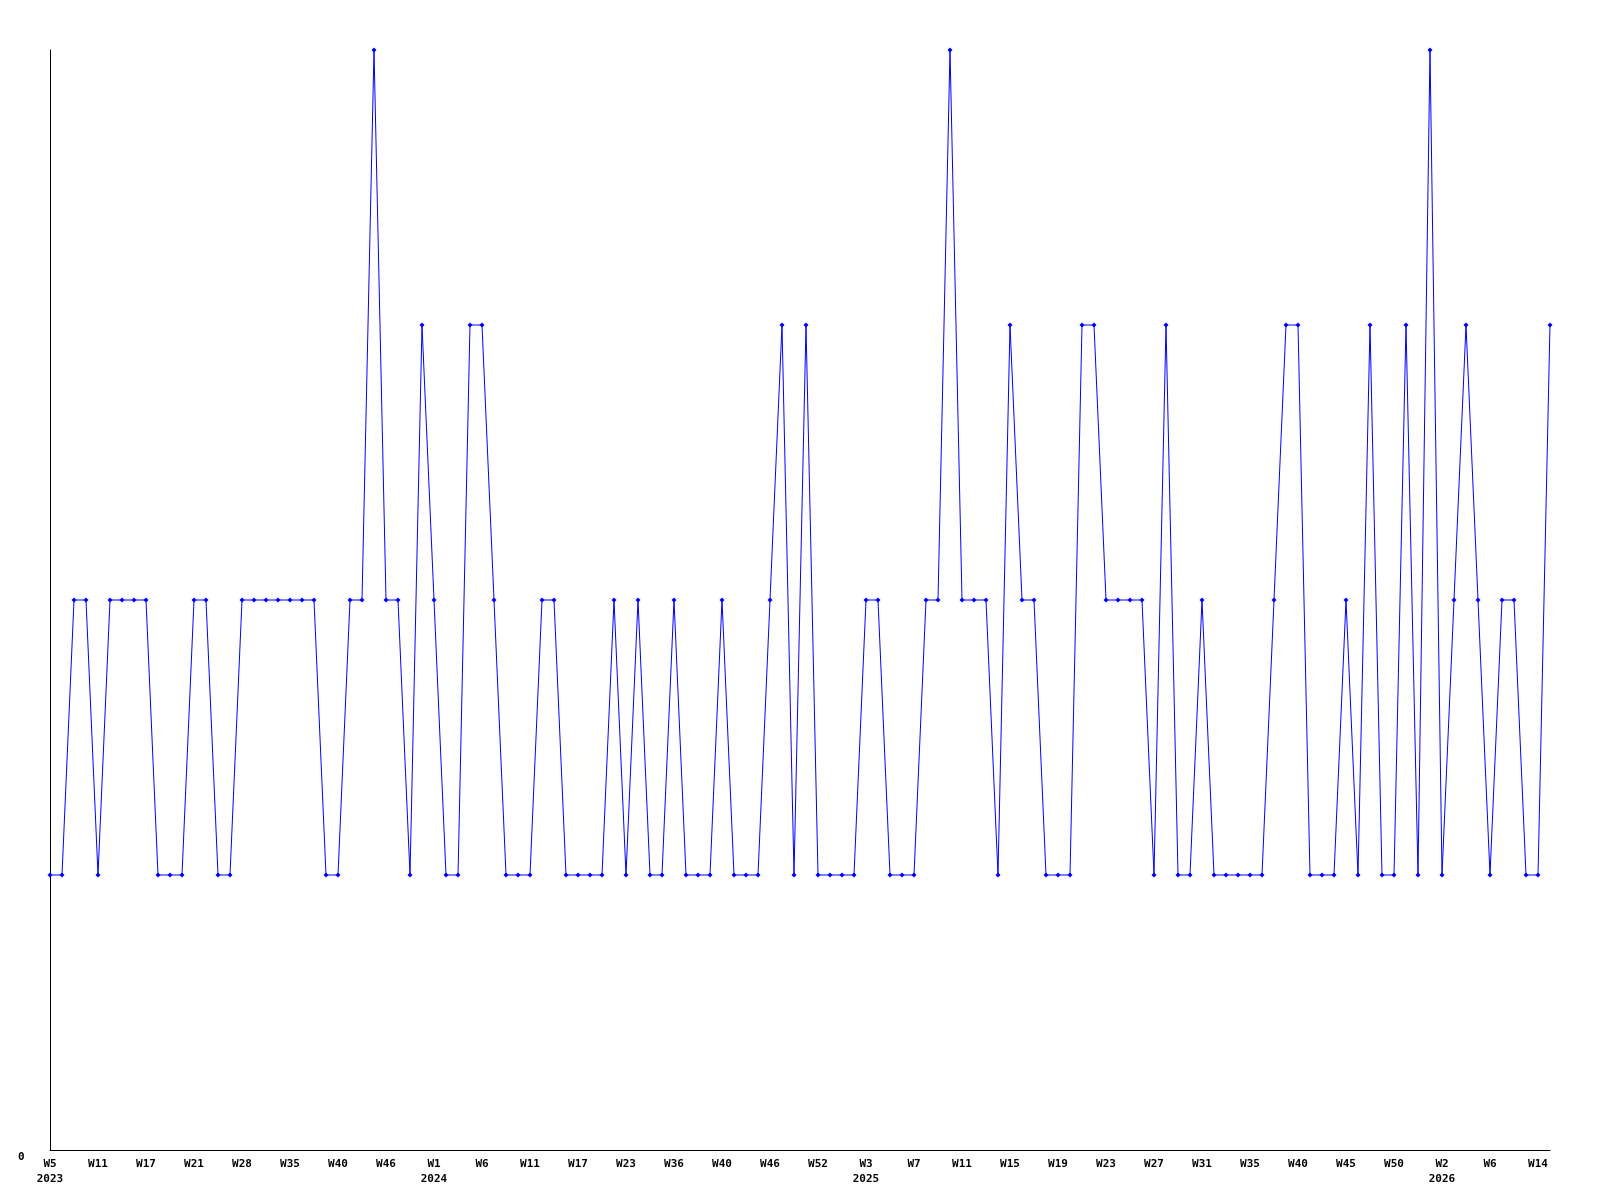  What do you see at coordinates (1538, 1163) in the screenshot?
I see `x-tick-label: W14` at bounding box center [1538, 1163].